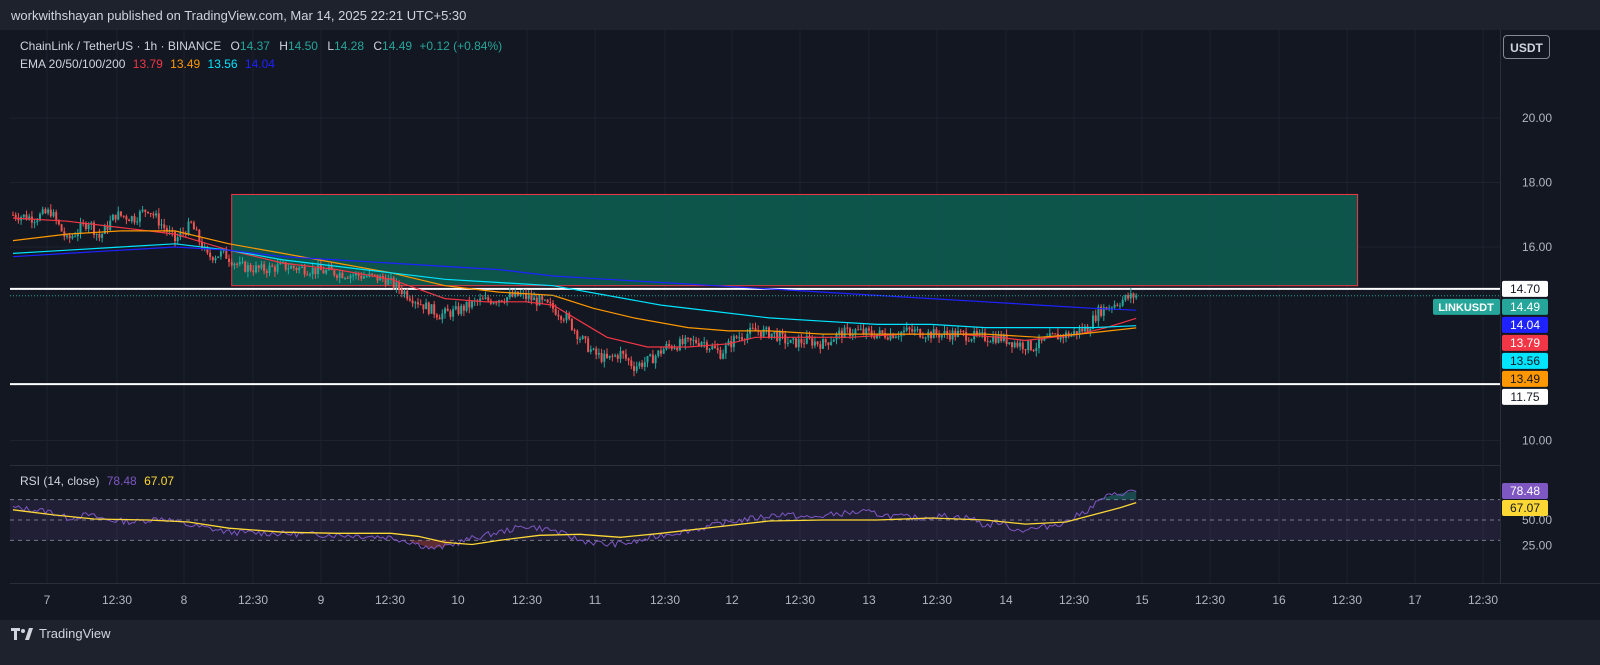 The width and height of the screenshot is (1600, 665). What do you see at coordinates (97, 481) in the screenshot?
I see `rsi-legend: RSI (14, close) 78.48 67.07` at bounding box center [97, 481].